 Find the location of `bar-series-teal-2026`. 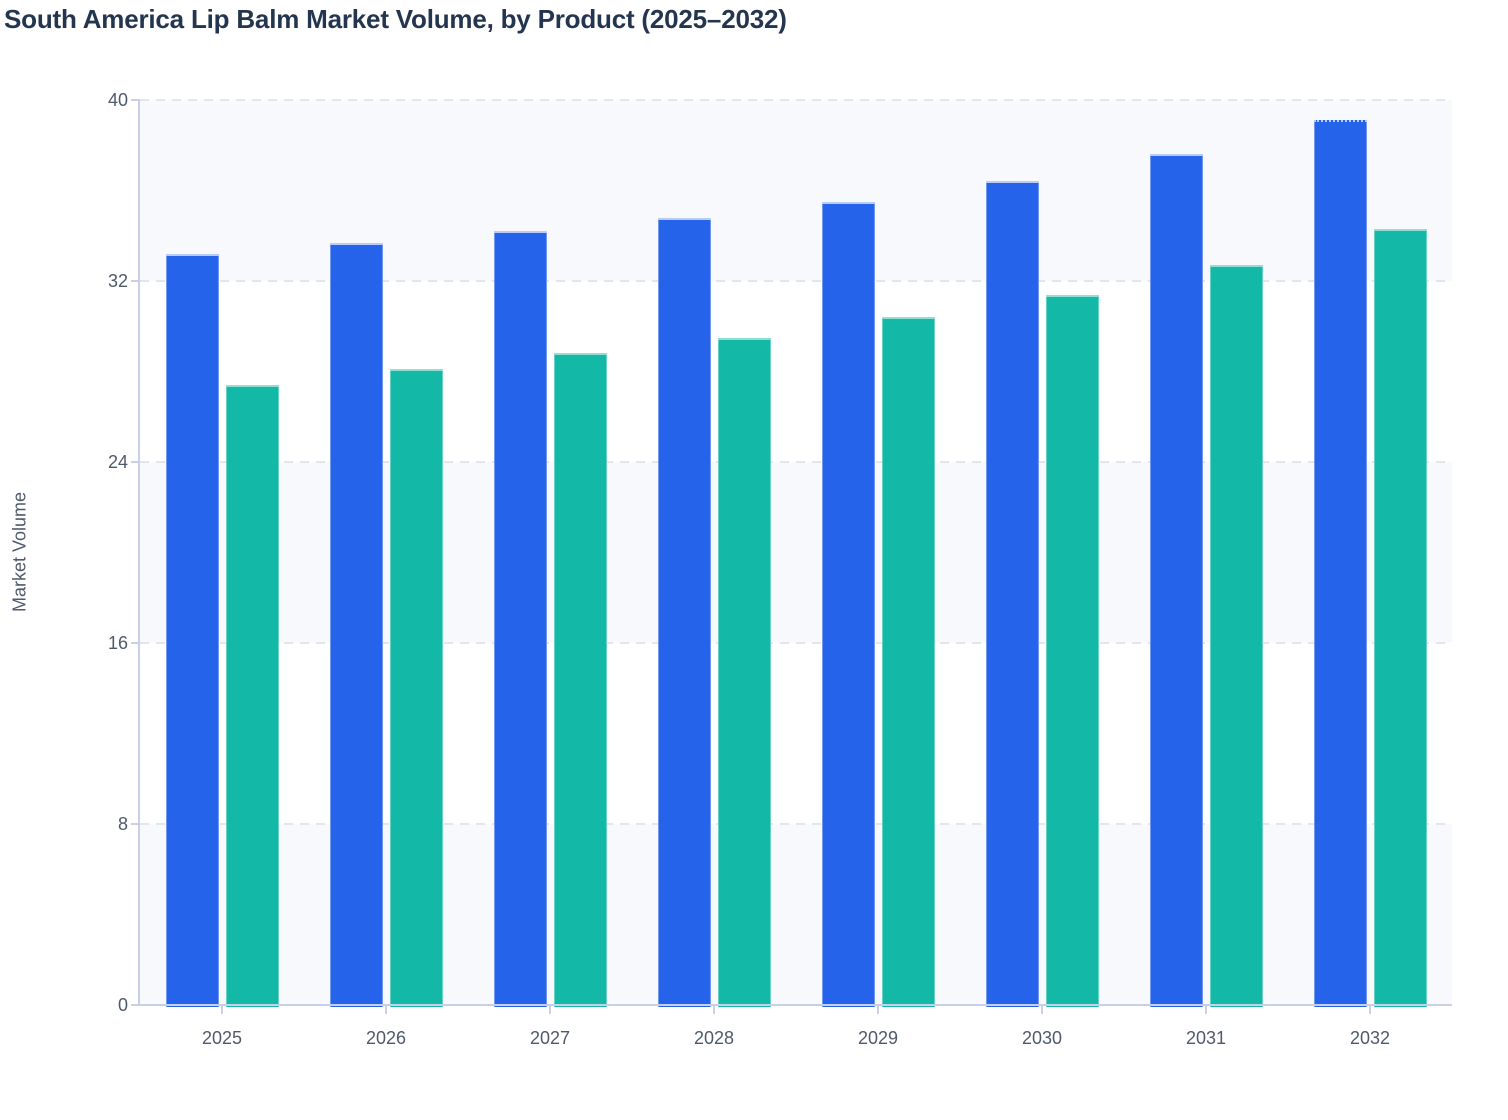

bar-series-teal-2026 is located at coordinates (416, 688).